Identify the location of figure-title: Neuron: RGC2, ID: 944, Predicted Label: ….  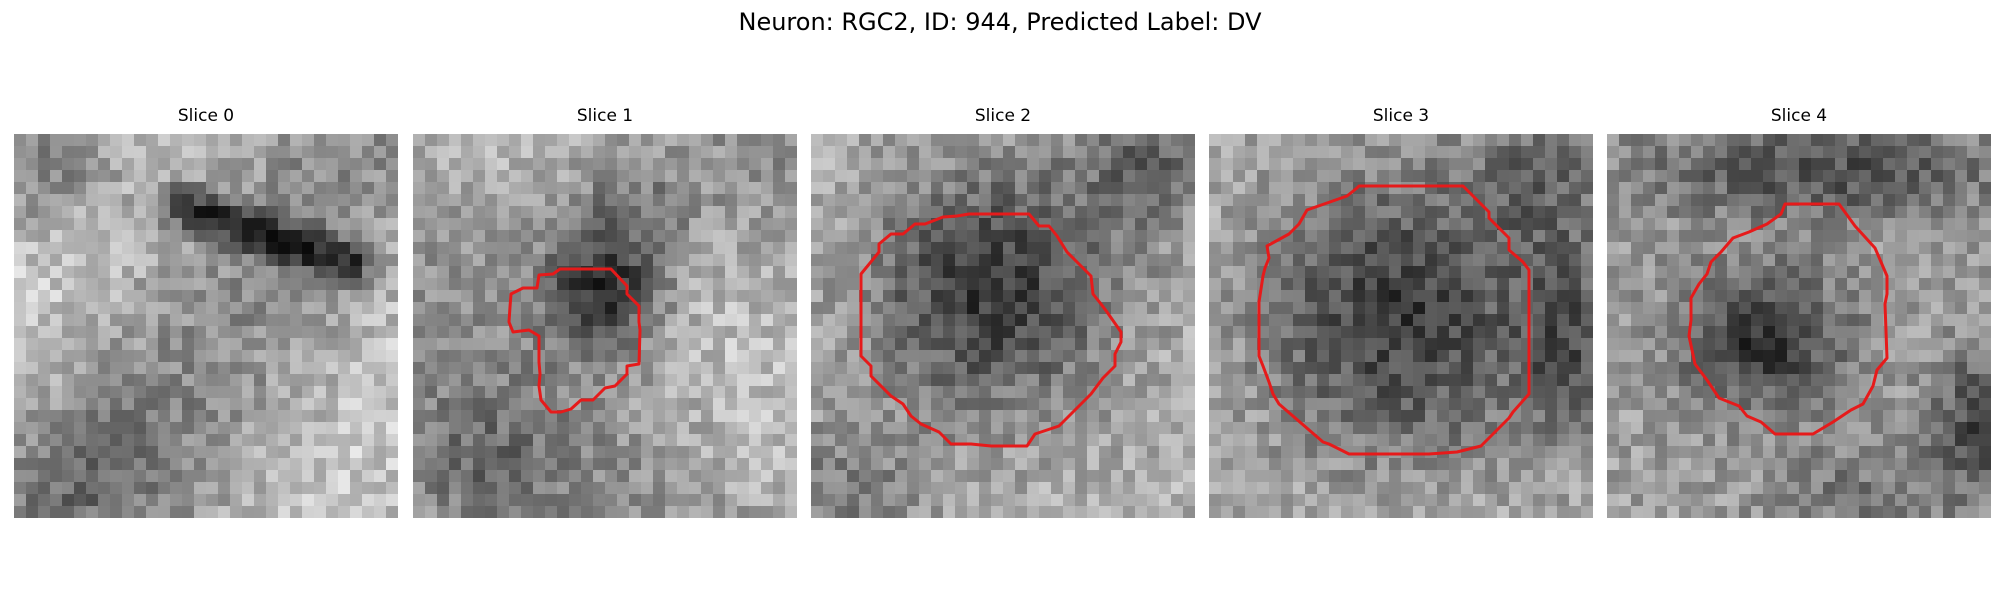
(1000, 22).